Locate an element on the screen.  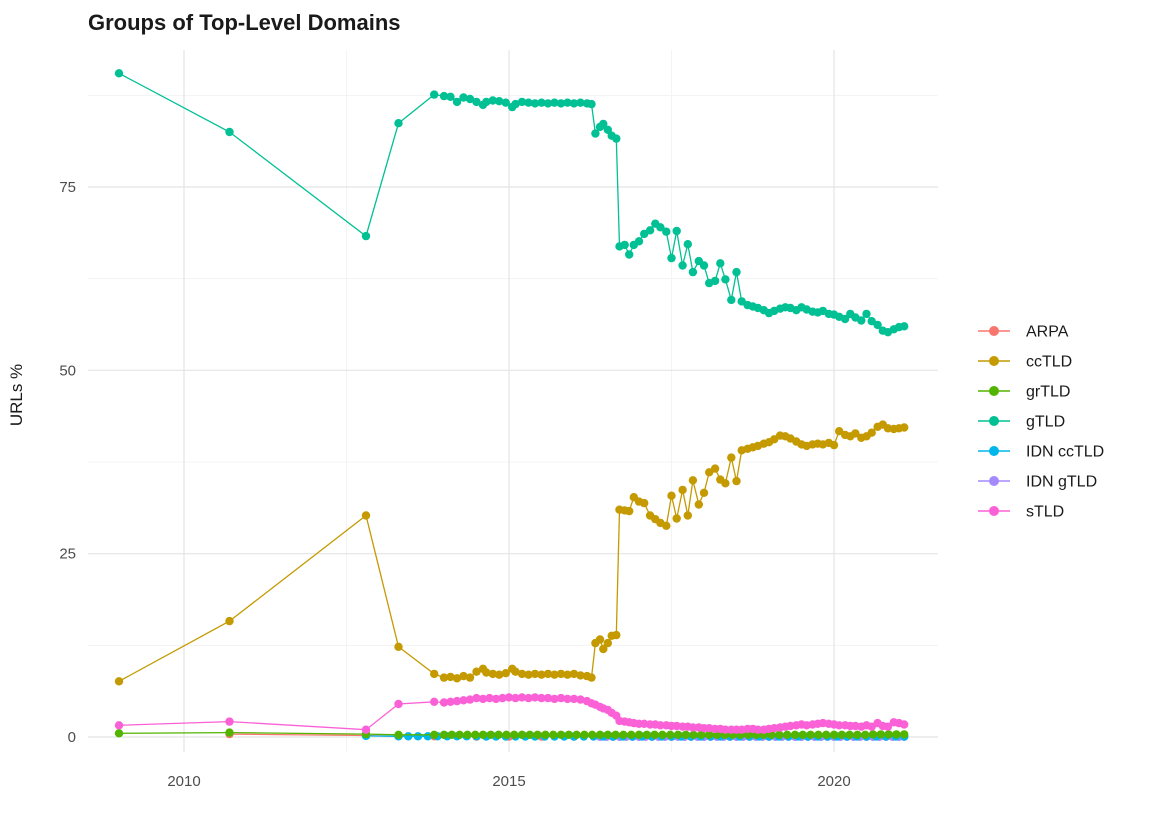
y-tick-label: 50 is located at coordinates (67, 370).